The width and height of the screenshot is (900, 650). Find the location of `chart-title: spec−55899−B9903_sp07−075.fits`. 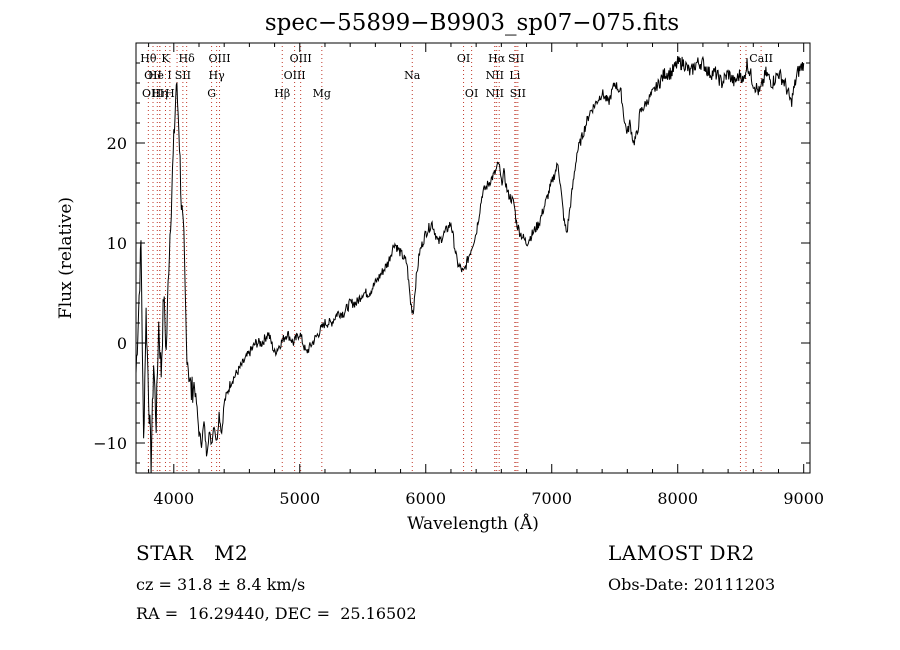

chart-title: spec−55899−B9903_sp07−075.fits is located at coordinates (472, 23).